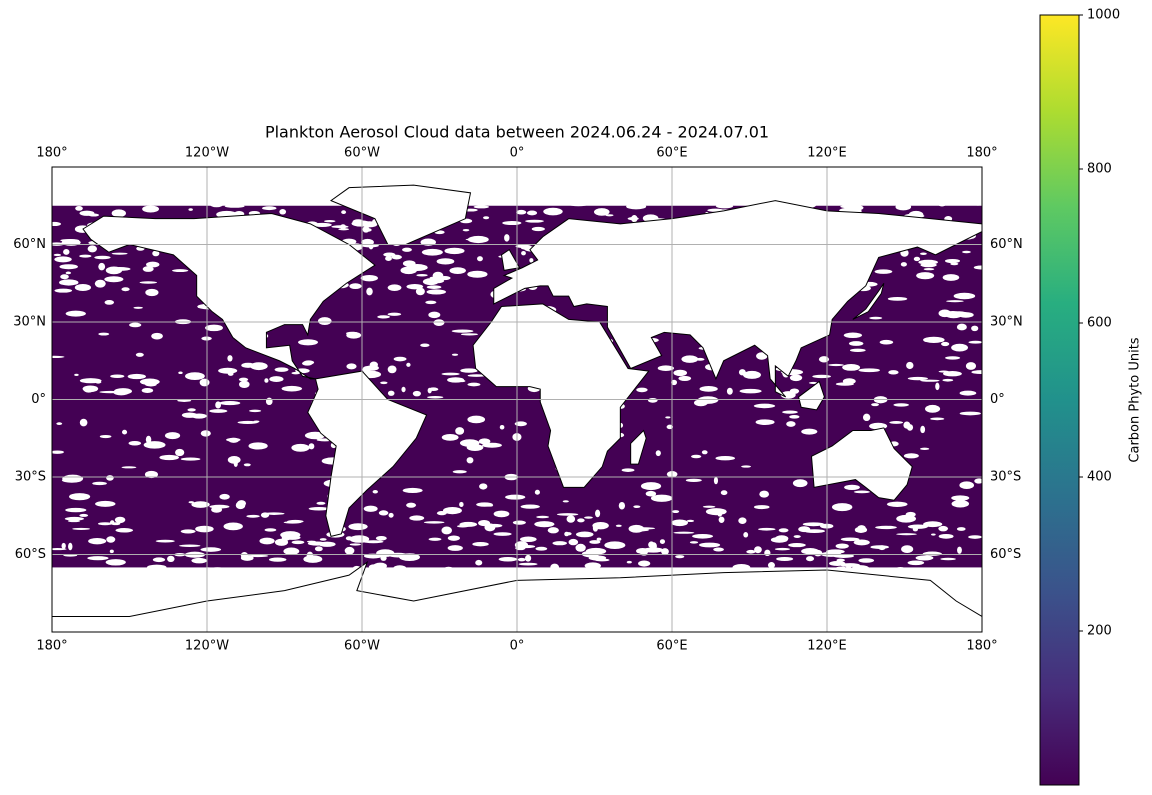 This screenshot has height=795, width=1152. What do you see at coordinates (51, 153) in the screenshot?
I see `x-tick-label-top: 180°` at bounding box center [51, 153].